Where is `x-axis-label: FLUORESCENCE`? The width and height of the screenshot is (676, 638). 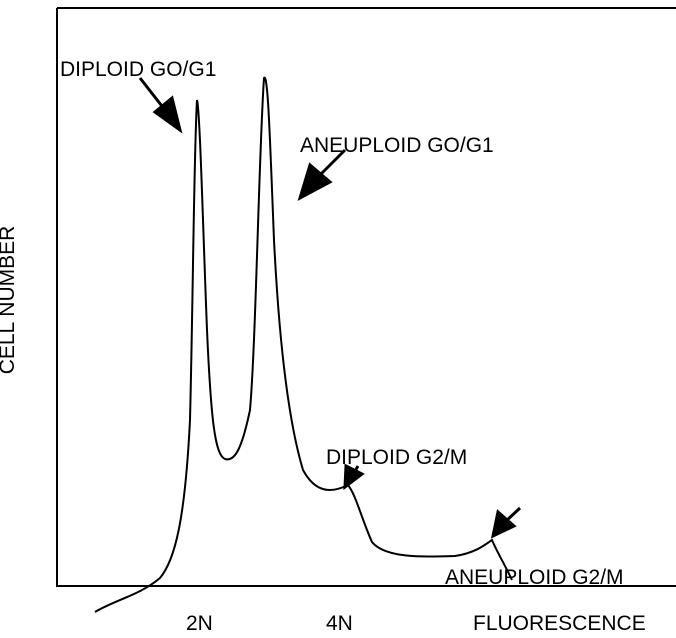
x-axis-label: FLUORESCENCE is located at coordinates (559, 623).